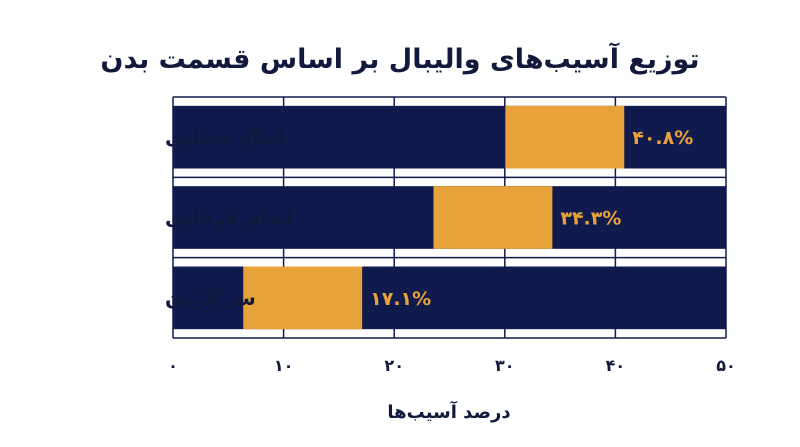  What do you see at coordinates (210, 298) in the screenshot?
I see `category-label-2: سر/گردن` at bounding box center [210, 298].